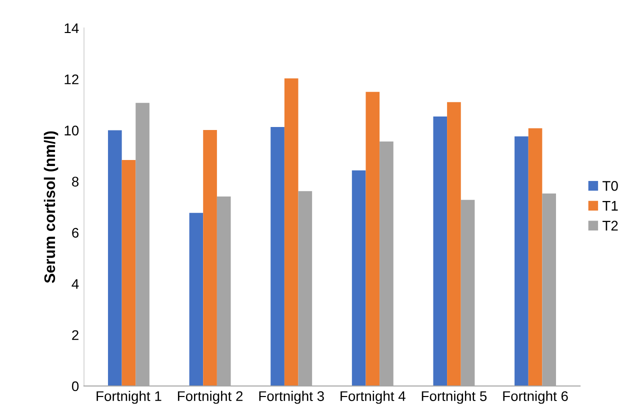  Describe the element at coordinates (210, 397) in the screenshot. I see `x-tick-label: Fortnight 2` at that location.